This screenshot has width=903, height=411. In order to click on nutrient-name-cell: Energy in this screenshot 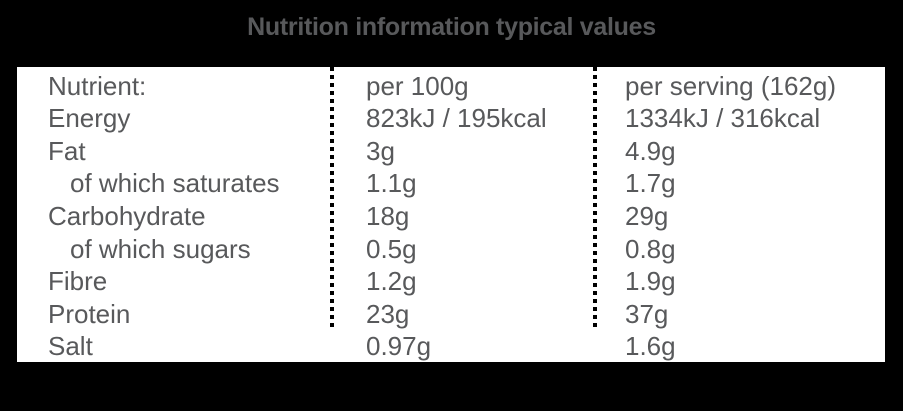, I will do `click(89, 118)`.